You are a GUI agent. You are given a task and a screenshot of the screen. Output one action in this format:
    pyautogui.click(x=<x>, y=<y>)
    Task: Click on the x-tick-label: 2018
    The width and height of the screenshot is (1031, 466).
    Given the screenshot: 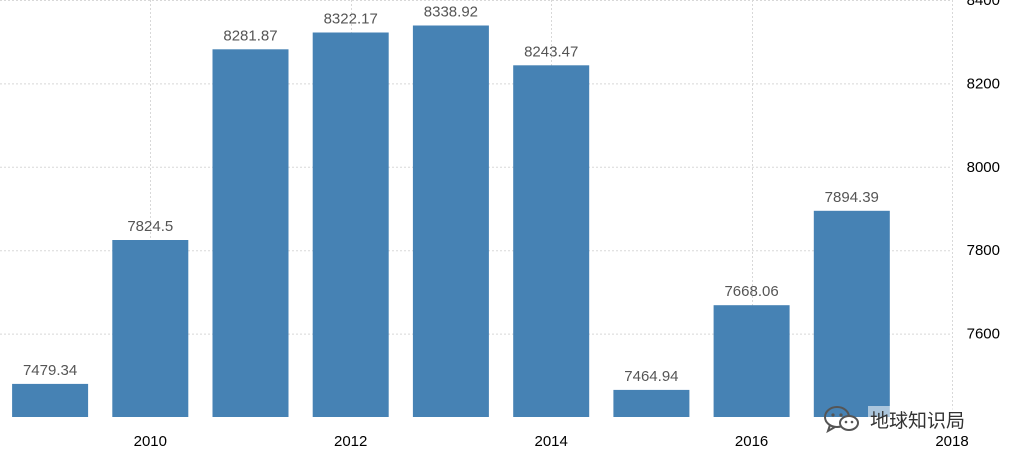 What is the action you would take?
    pyautogui.click(x=951, y=441)
    